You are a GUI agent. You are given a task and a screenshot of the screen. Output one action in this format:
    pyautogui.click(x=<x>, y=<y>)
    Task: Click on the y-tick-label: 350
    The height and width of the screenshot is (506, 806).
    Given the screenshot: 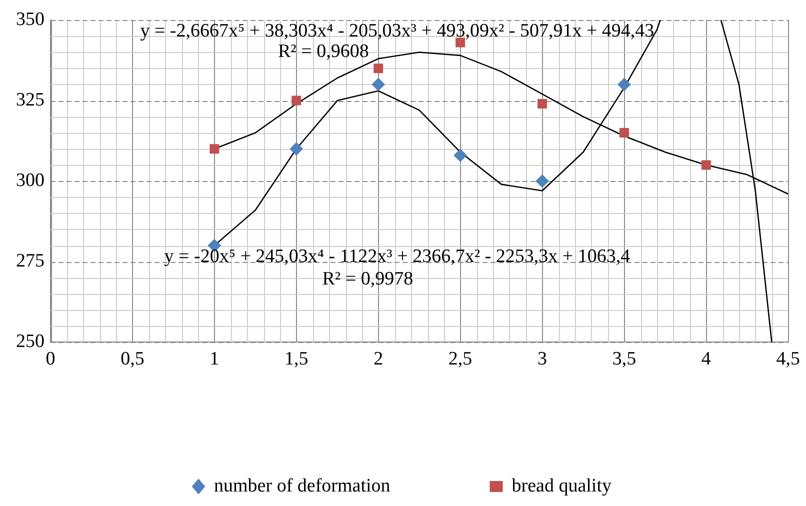 What is the action you would take?
    pyautogui.click(x=30, y=19)
    